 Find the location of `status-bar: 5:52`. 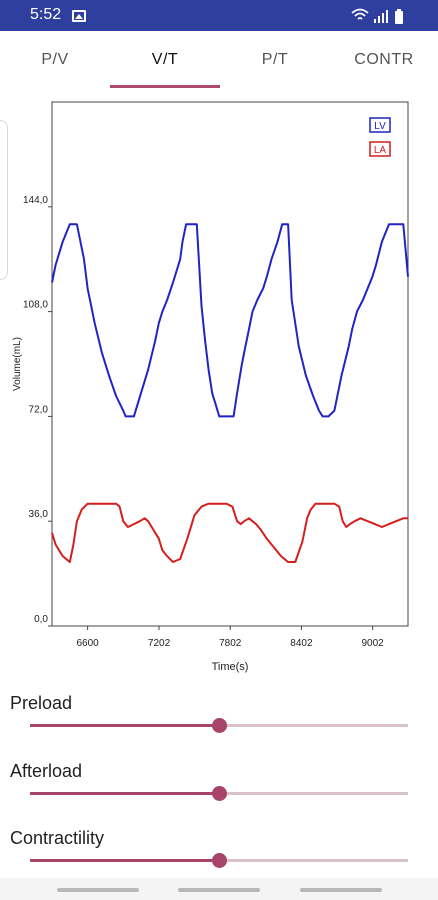

status-bar: 5:52 is located at coordinates (219, 15).